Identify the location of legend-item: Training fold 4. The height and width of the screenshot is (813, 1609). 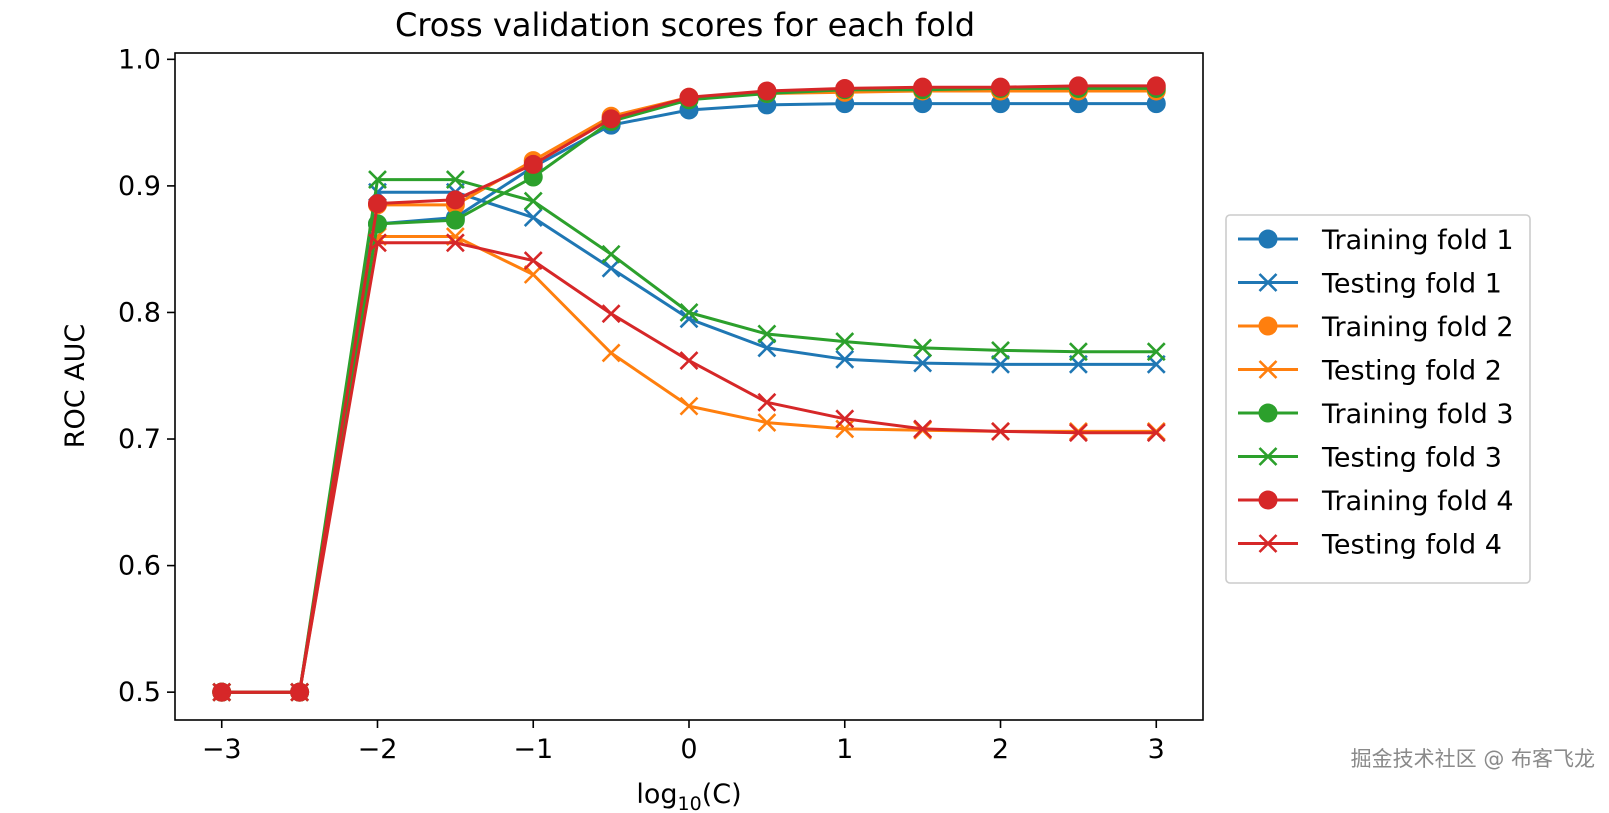
(1376, 501).